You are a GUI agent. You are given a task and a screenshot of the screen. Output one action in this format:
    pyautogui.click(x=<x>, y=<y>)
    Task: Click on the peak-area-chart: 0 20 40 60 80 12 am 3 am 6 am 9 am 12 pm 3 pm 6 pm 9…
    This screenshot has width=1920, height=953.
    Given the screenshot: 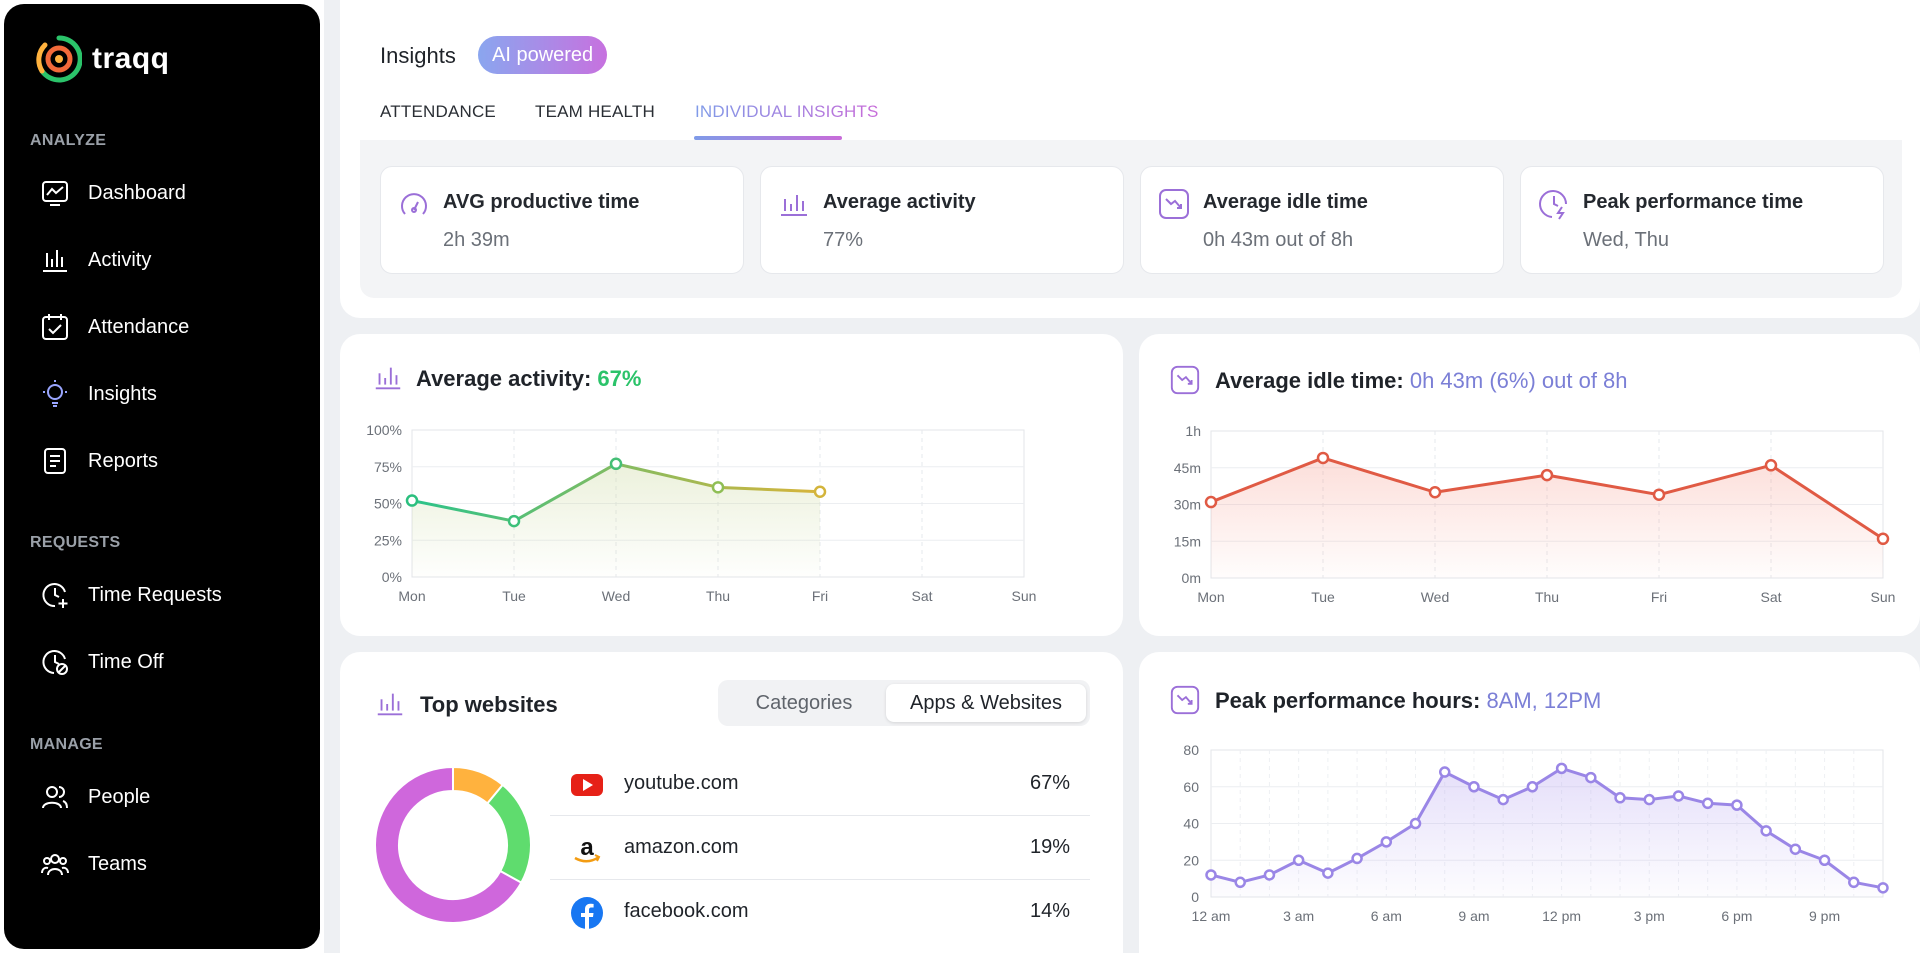 What is the action you would take?
    pyautogui.click(x=1536, y=833)
    